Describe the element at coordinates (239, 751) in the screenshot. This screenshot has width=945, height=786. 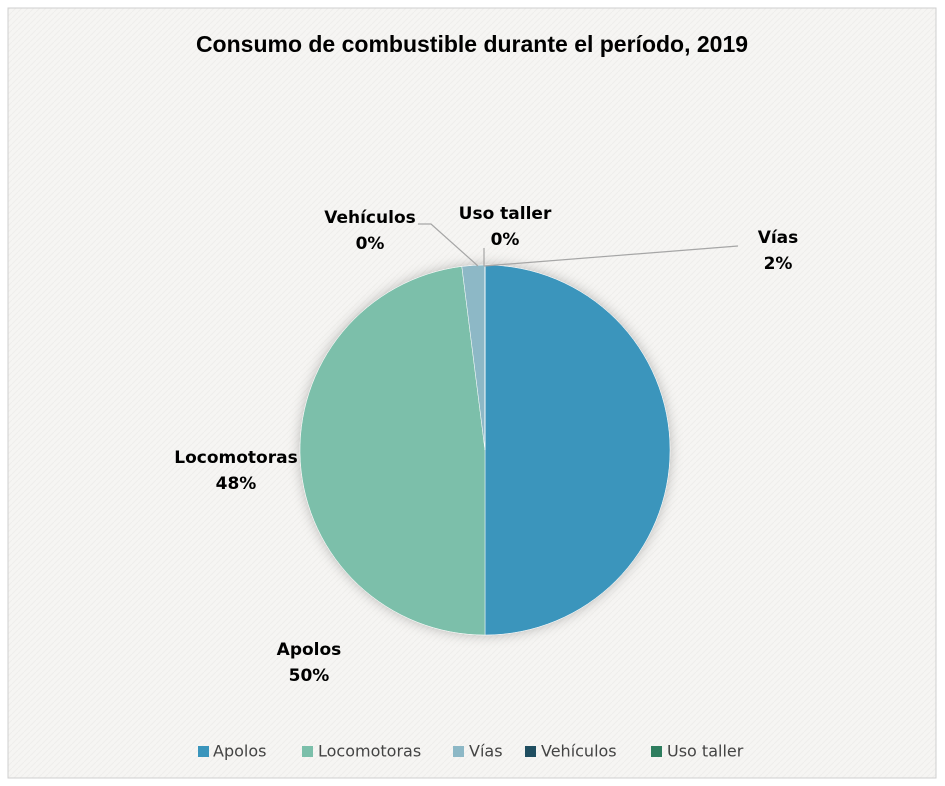
I see `legend-label: Apolos` at that location.